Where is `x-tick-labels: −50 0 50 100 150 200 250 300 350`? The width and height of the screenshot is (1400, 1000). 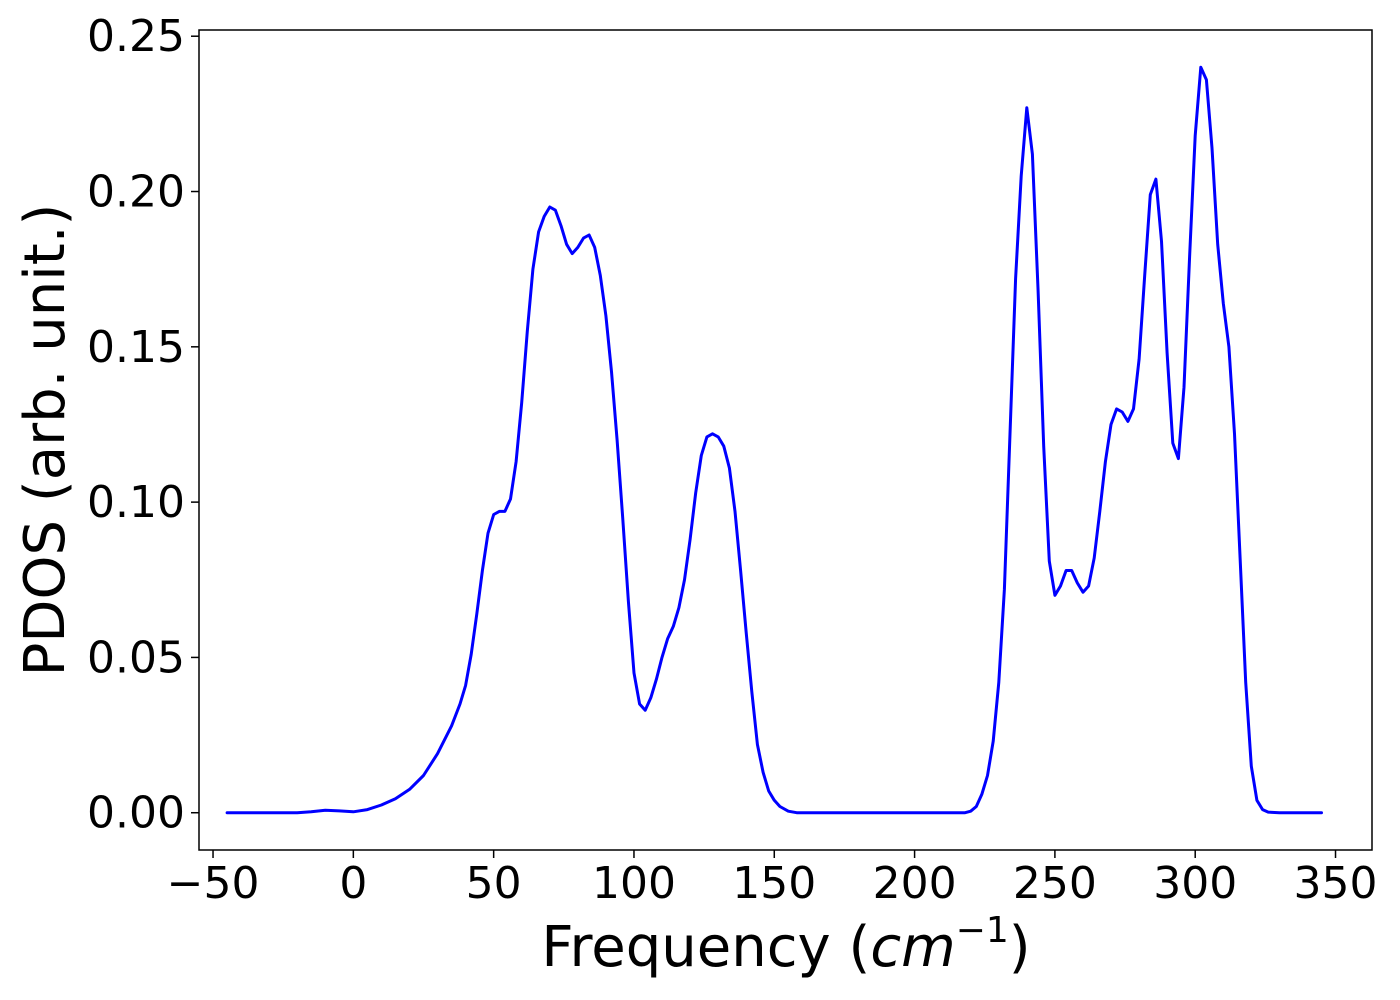
x-tick-labels: −50 0 50 100 150 200 250 300 350 is located at coordinates (772, 883).